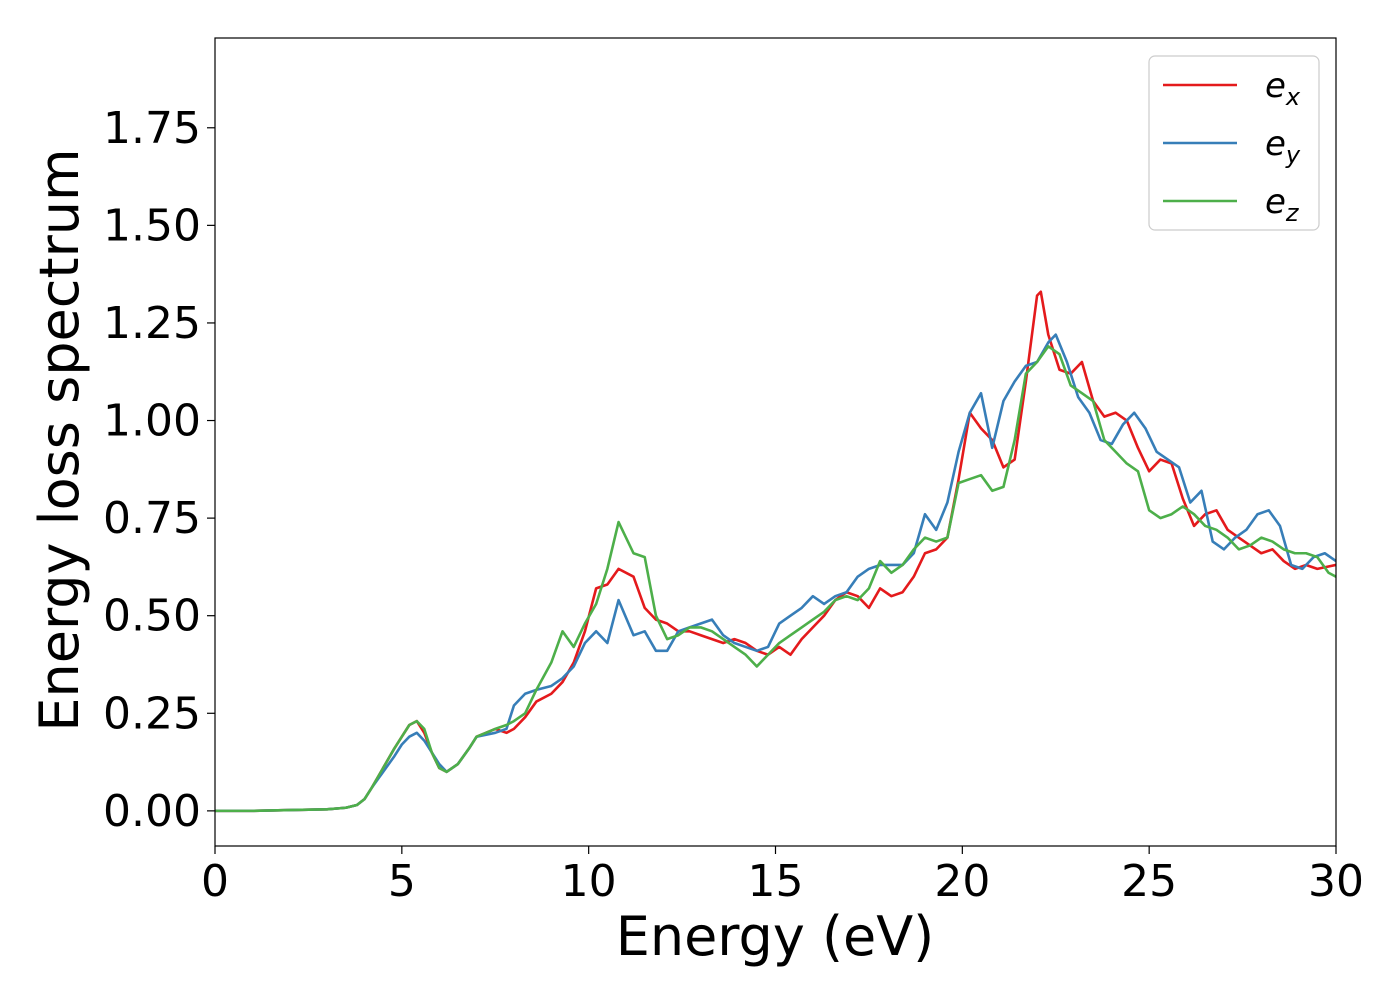 This screenshot has width=1400, height=1000. Describe the element at coordinates (152, 128) in the screenshot. I see `y-tick-label: 1.75` at that location.